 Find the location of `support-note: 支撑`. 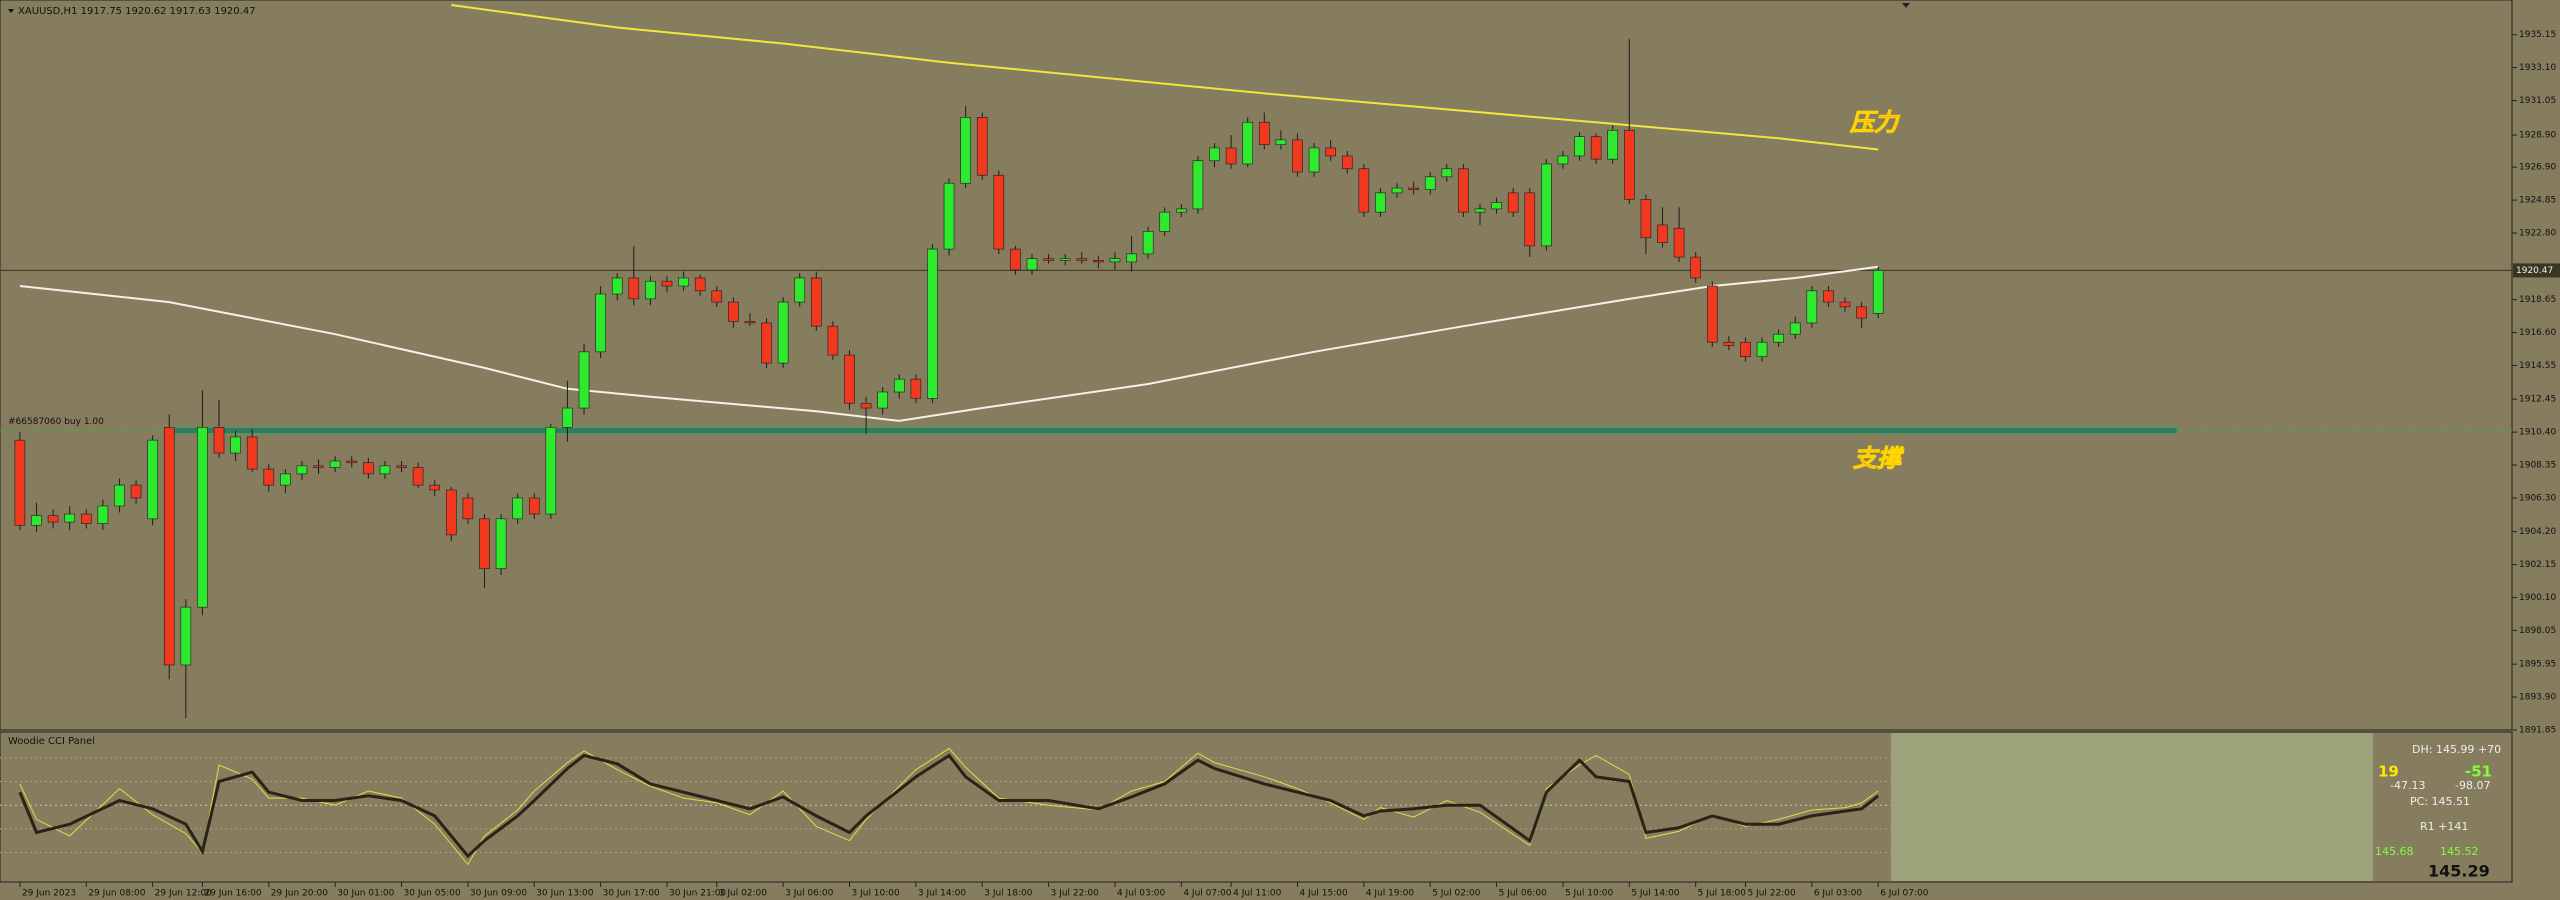

support-note: 支撑 is located at coordinates (1879, 458).